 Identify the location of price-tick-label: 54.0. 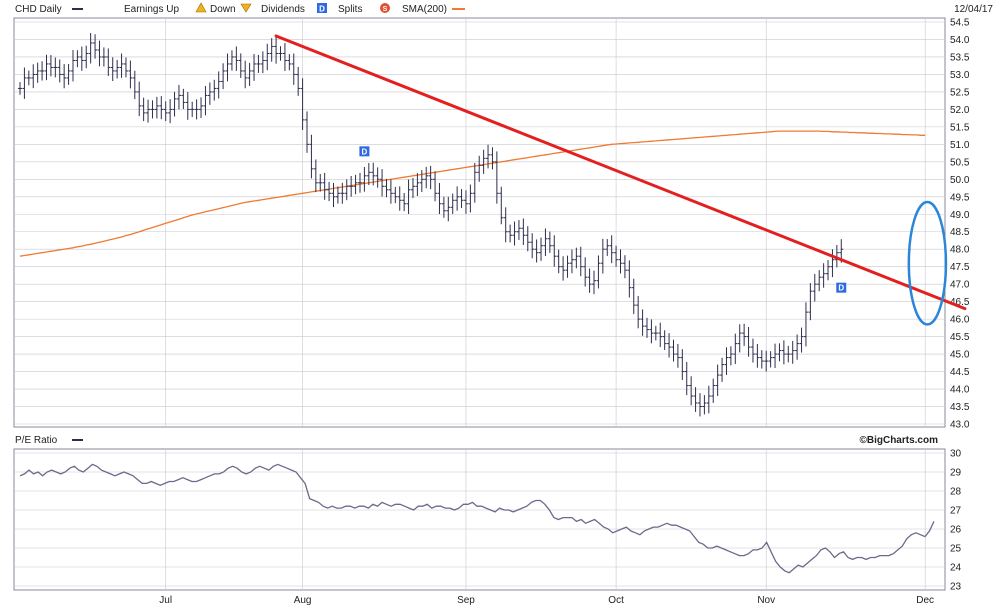
(960, 40).